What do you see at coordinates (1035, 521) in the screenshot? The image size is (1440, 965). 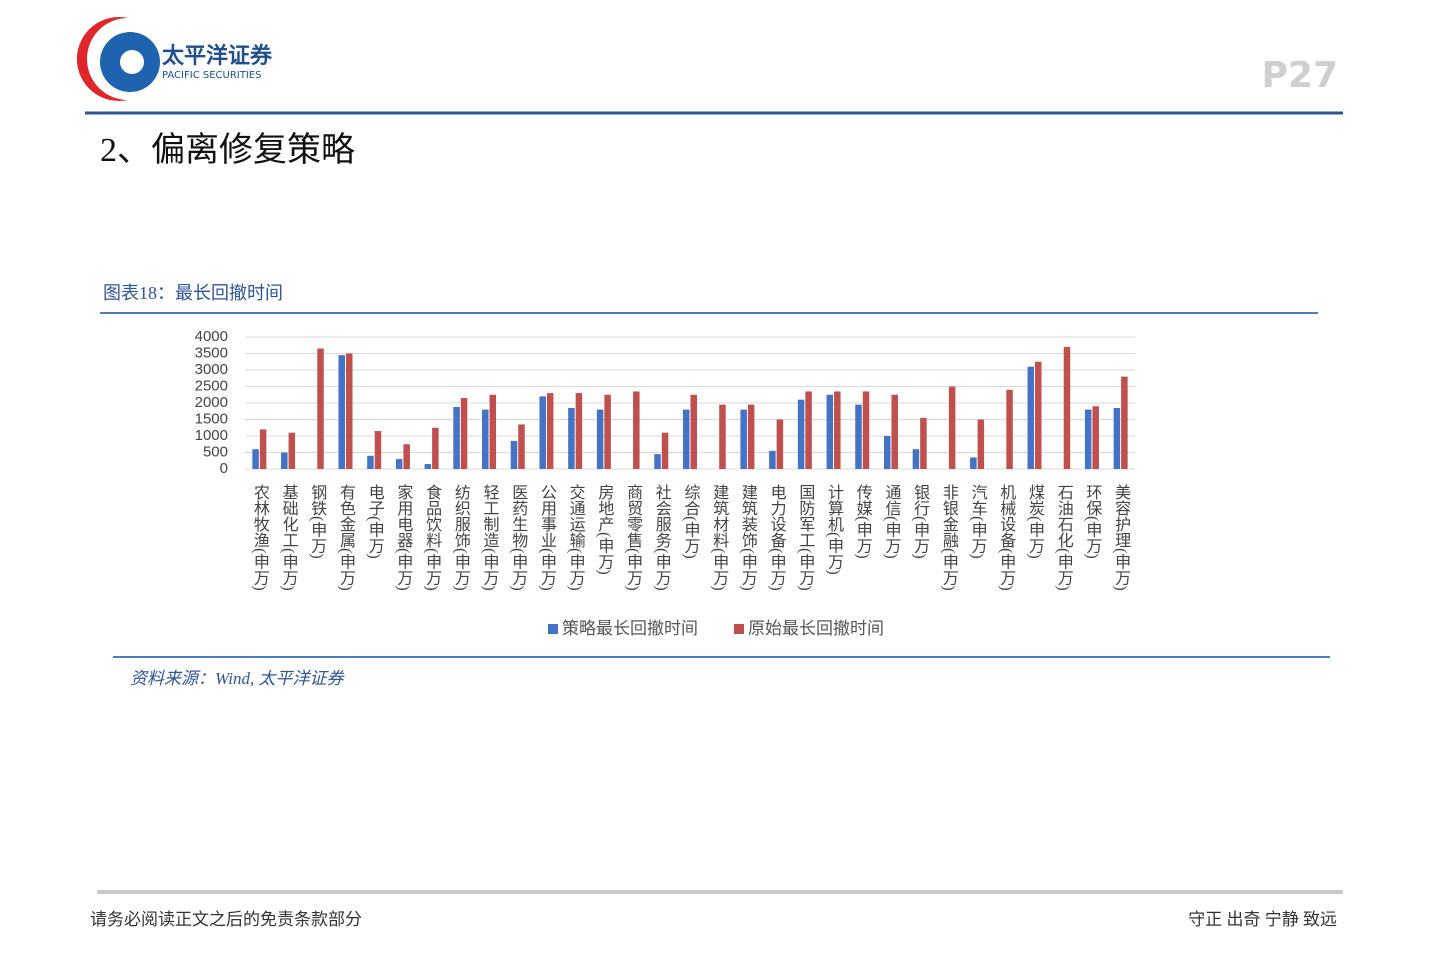 I see `x-tick-label: 煤炭(申万)` at bounding box center [1035, 521].